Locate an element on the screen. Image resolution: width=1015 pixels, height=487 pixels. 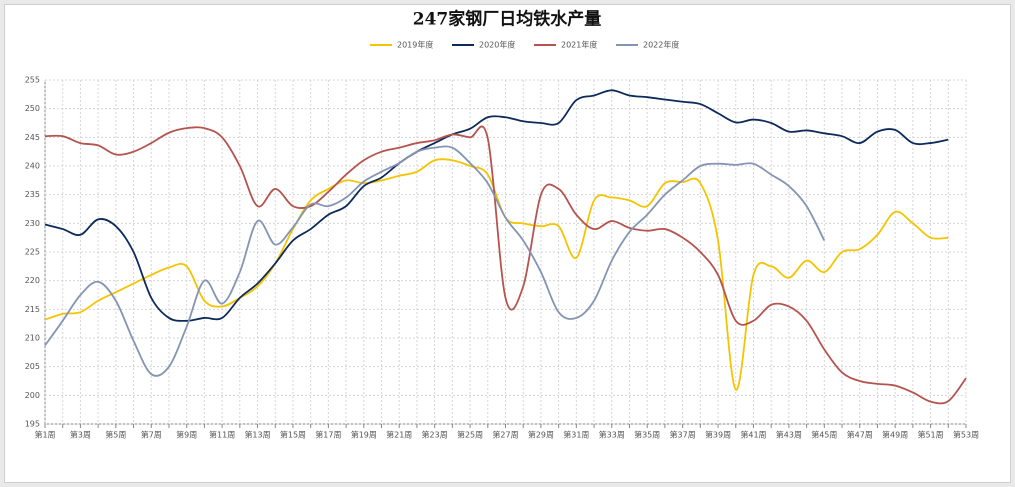
x-tick-label: 第33周 is located at coordinates (612, 435).